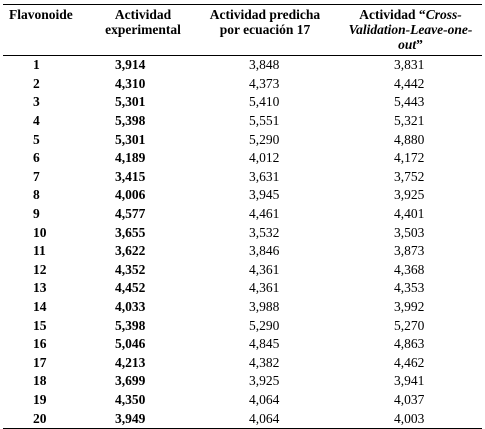 The height and width of the screenshot is (429, 485). Describe the element at coordinates (409, 399) in the screenshot. I see `cell-cross-validation: 4,037` at that location.